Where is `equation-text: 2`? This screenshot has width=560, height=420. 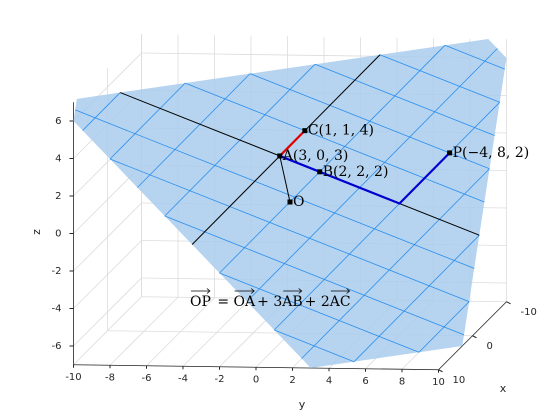
equation-text: 2 is located at coordinates (325, 302).